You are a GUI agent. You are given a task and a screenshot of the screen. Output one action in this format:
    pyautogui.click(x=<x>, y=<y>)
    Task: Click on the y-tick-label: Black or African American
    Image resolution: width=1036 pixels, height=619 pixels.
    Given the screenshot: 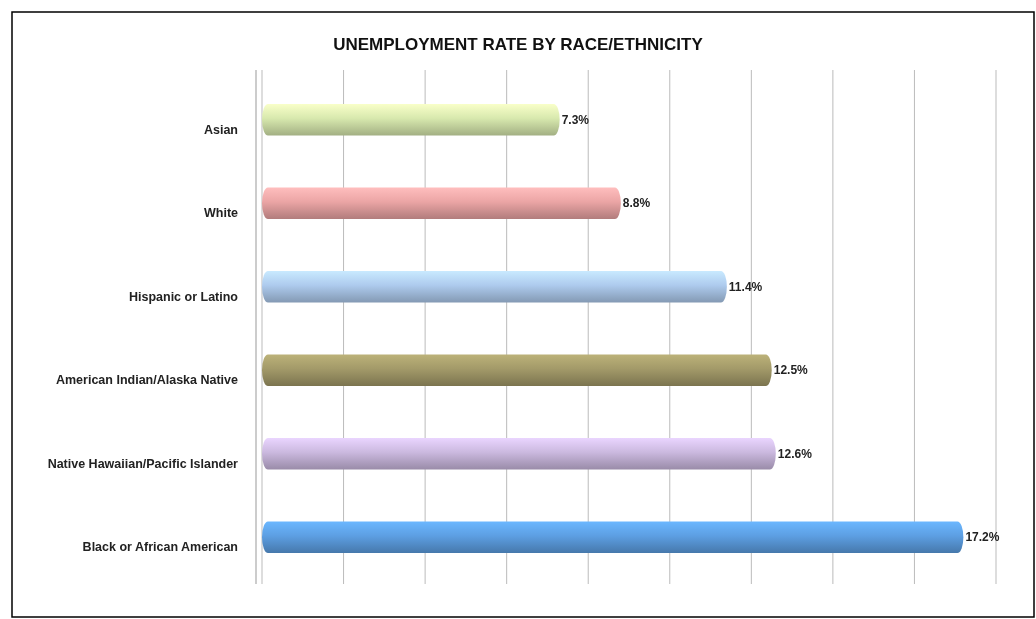 What is the action you would take?
    pyautogui.click(x=160, y=547)
    